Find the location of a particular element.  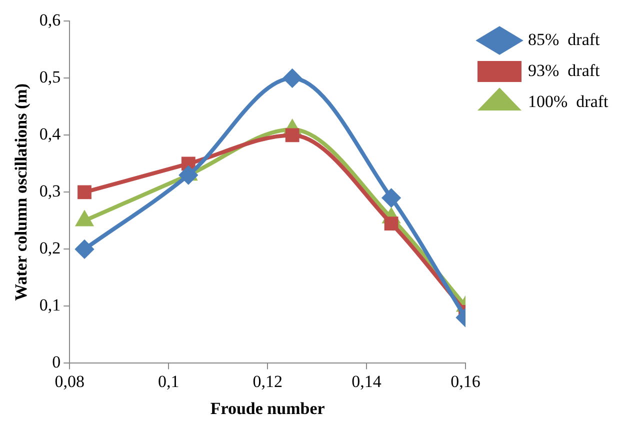

x-axis-title: Froude number is located at coordinates (268, 408).